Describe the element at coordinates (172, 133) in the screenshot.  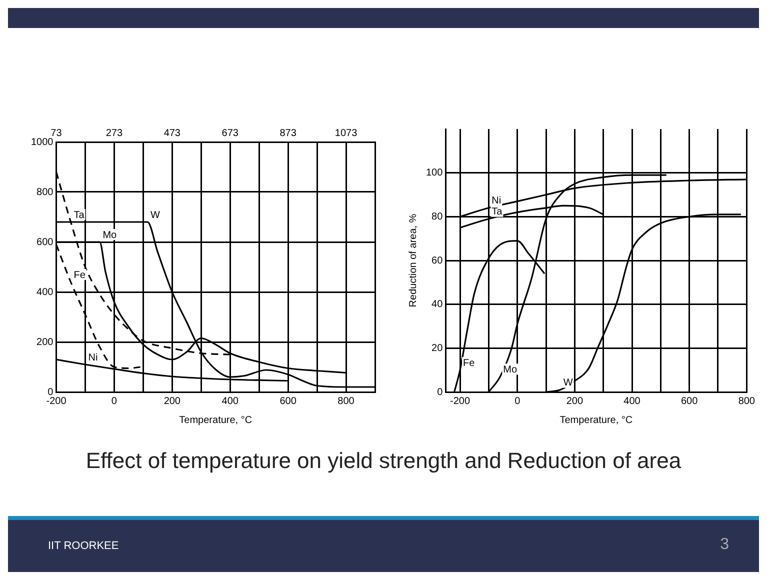
I see `x2-tick-label: 473` at that location.